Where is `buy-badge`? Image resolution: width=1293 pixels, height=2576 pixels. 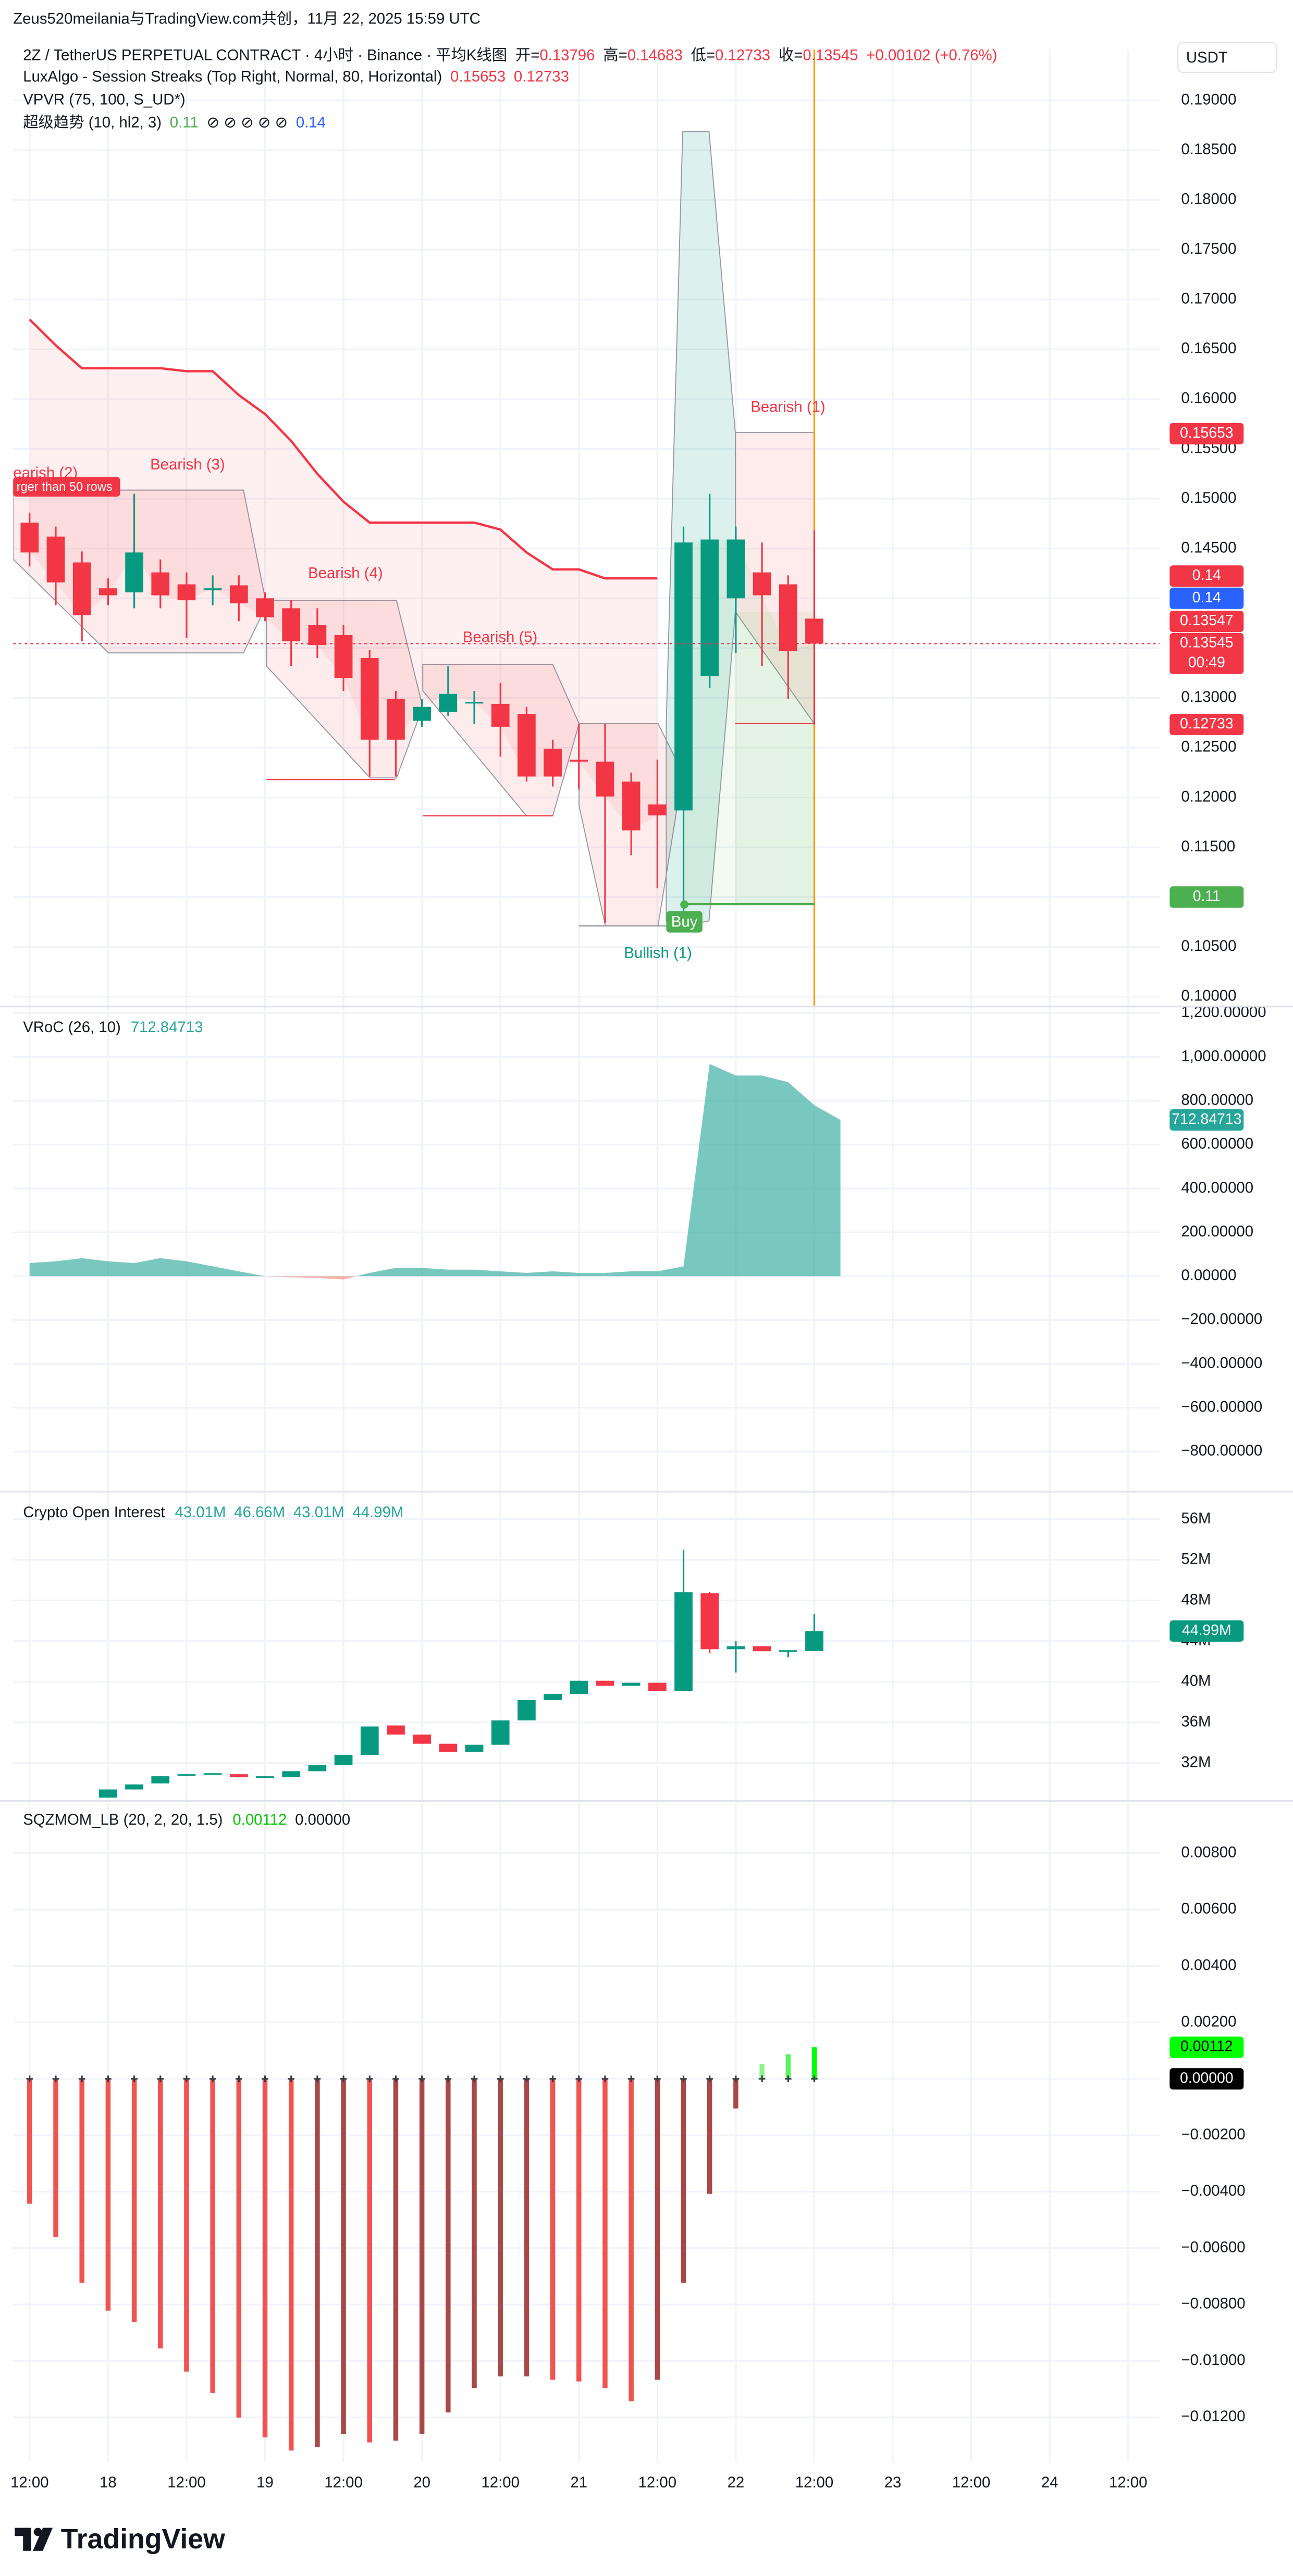 buy-badge is located at coordinates (684, 922).